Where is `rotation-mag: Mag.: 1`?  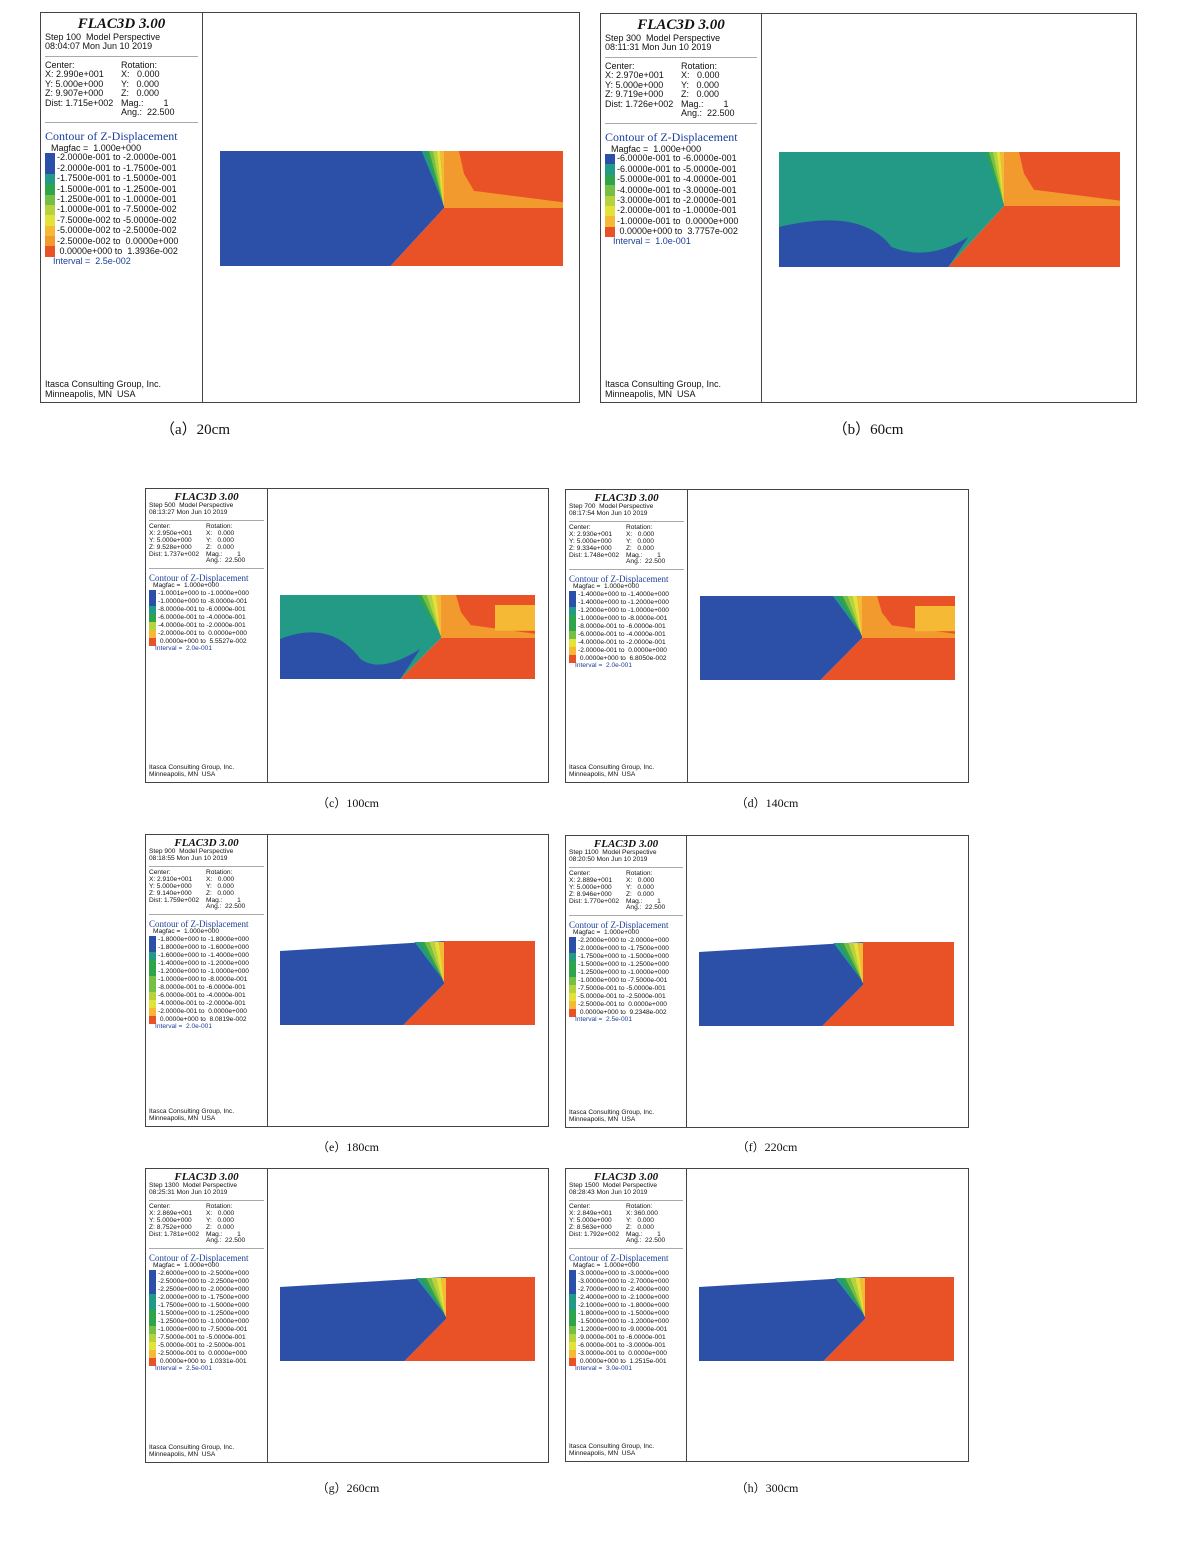
rotation-mag: Mag.: 1 is located at coordinates (643, 555).